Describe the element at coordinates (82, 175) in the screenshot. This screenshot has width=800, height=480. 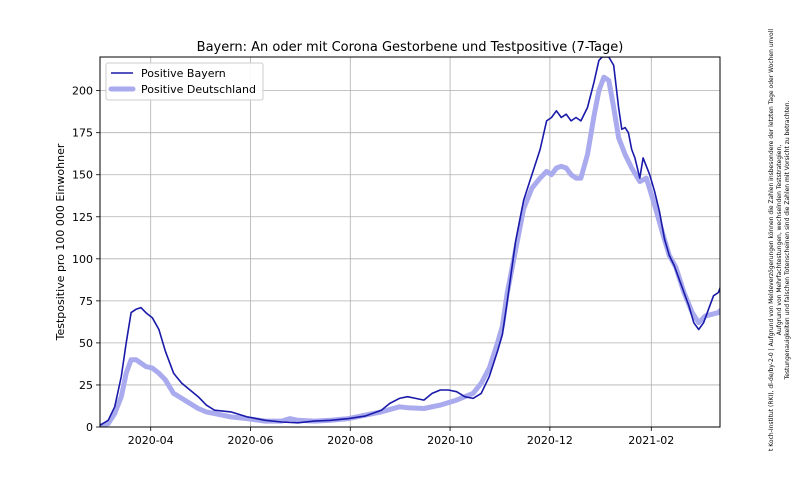
I see `y-tick-label: 150` at that location.